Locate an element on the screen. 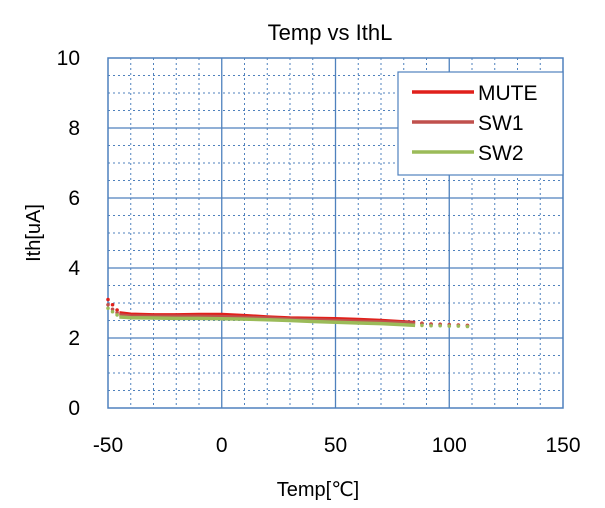 The image size is (605, 508). series-layer is located at coordinates (288, 313).